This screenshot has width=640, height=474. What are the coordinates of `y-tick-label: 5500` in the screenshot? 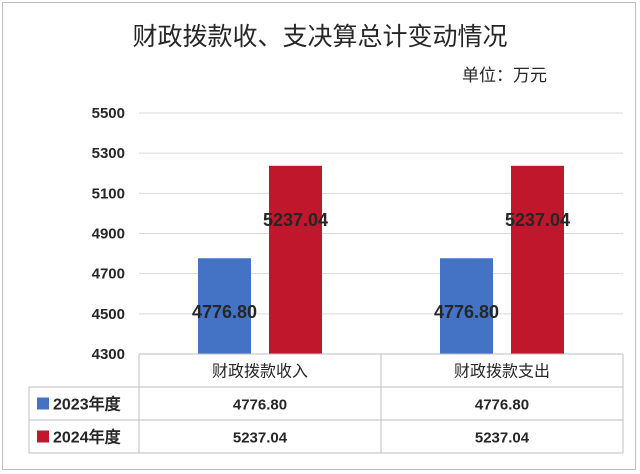 It's located at (108, 113).